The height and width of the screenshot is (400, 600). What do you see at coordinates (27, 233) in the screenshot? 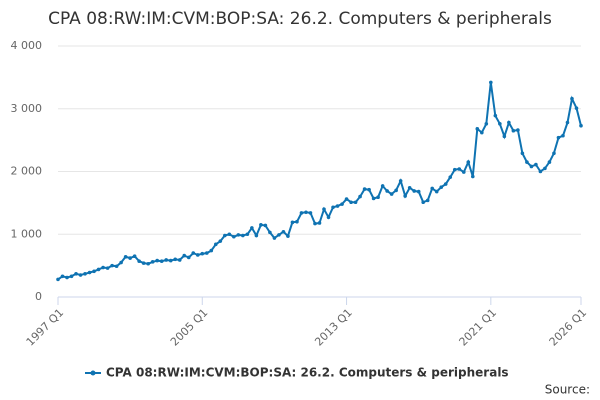
I see `y-tick-label: 1 000` at bounding box center [27, 233].